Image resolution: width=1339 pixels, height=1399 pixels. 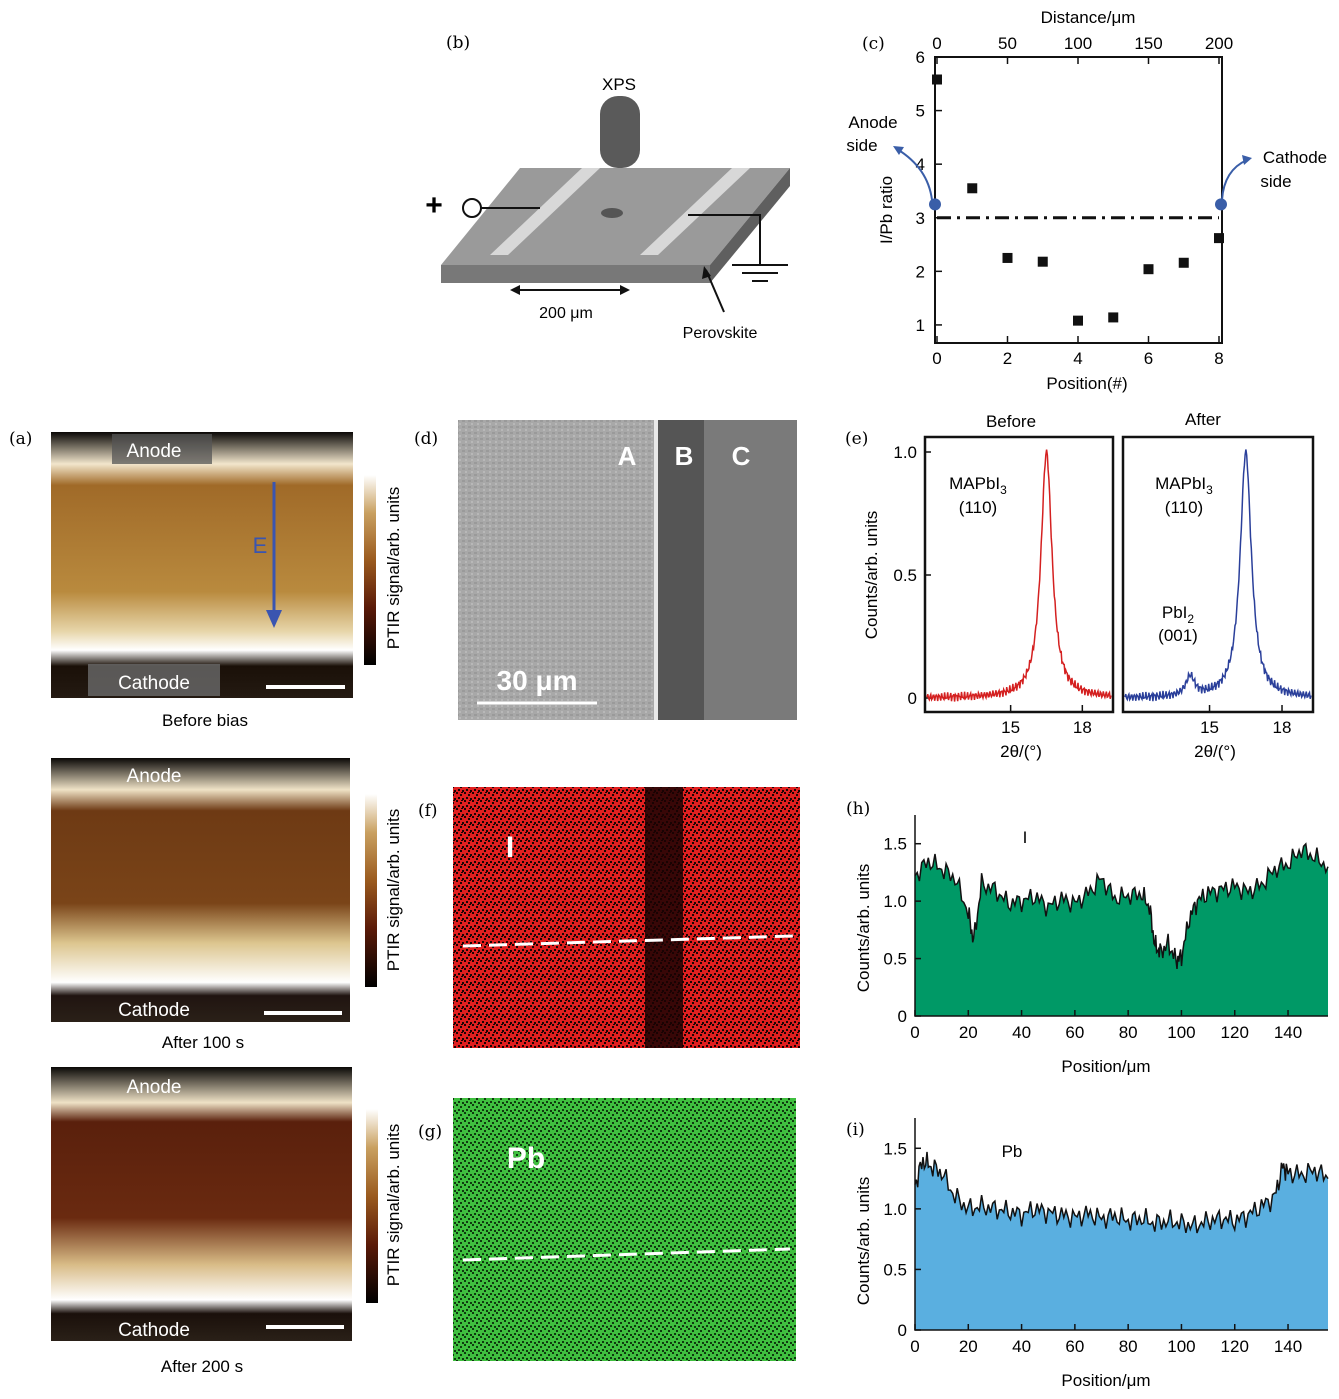 I want to click on perovskite-pointer, so click(x=715, y=291).